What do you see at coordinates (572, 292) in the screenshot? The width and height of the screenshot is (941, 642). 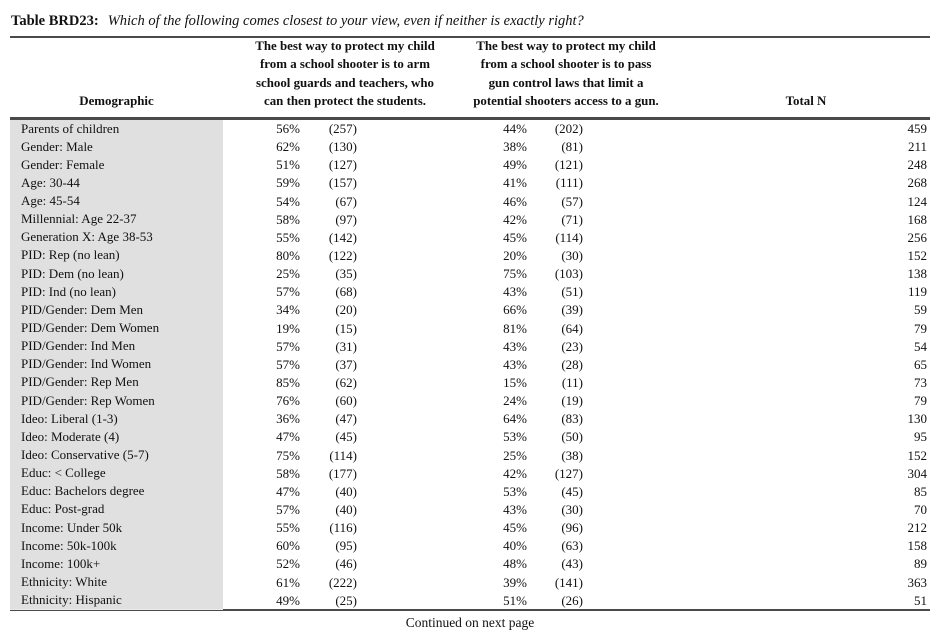 I see `cell-option2-n: (51)` at bounding box center [572, 292].